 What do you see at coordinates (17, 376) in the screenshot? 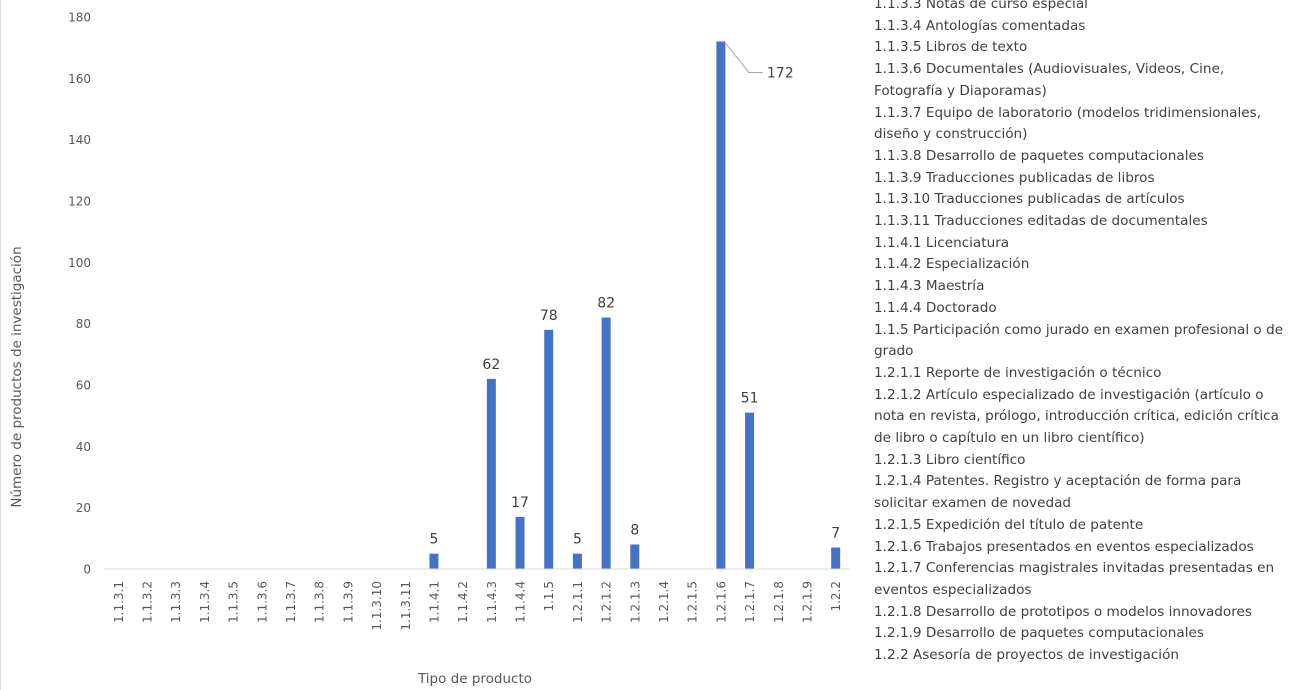
I see `y-axis-title: Número de productos de investigación` at bounding box center [17, 376].